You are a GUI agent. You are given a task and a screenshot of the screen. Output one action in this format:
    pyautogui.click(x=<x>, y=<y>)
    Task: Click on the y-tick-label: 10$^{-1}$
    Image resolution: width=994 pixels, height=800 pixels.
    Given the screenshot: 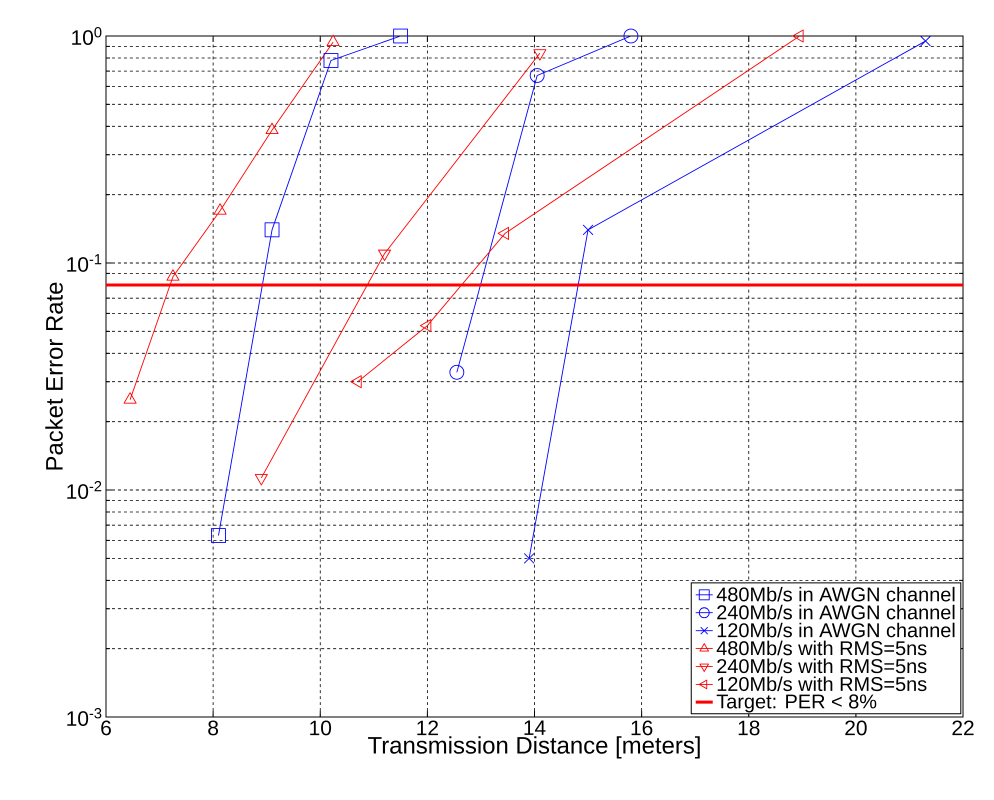 What is the action you would take?
    pyautogui.click(x=84, y=263)
    